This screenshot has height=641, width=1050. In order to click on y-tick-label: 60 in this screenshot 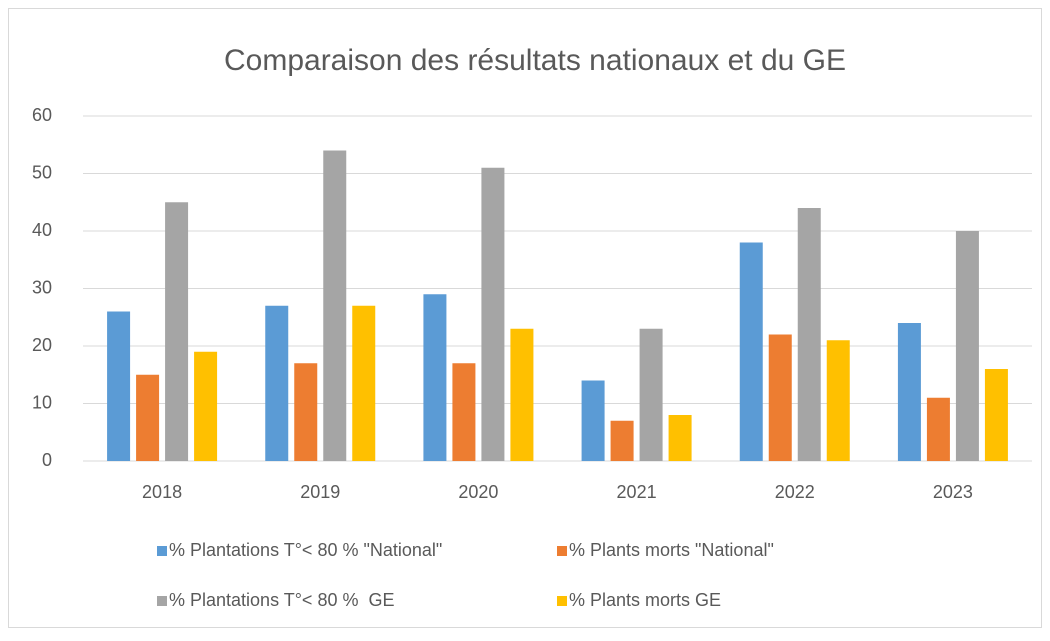, I will do `click(42, 115)`.